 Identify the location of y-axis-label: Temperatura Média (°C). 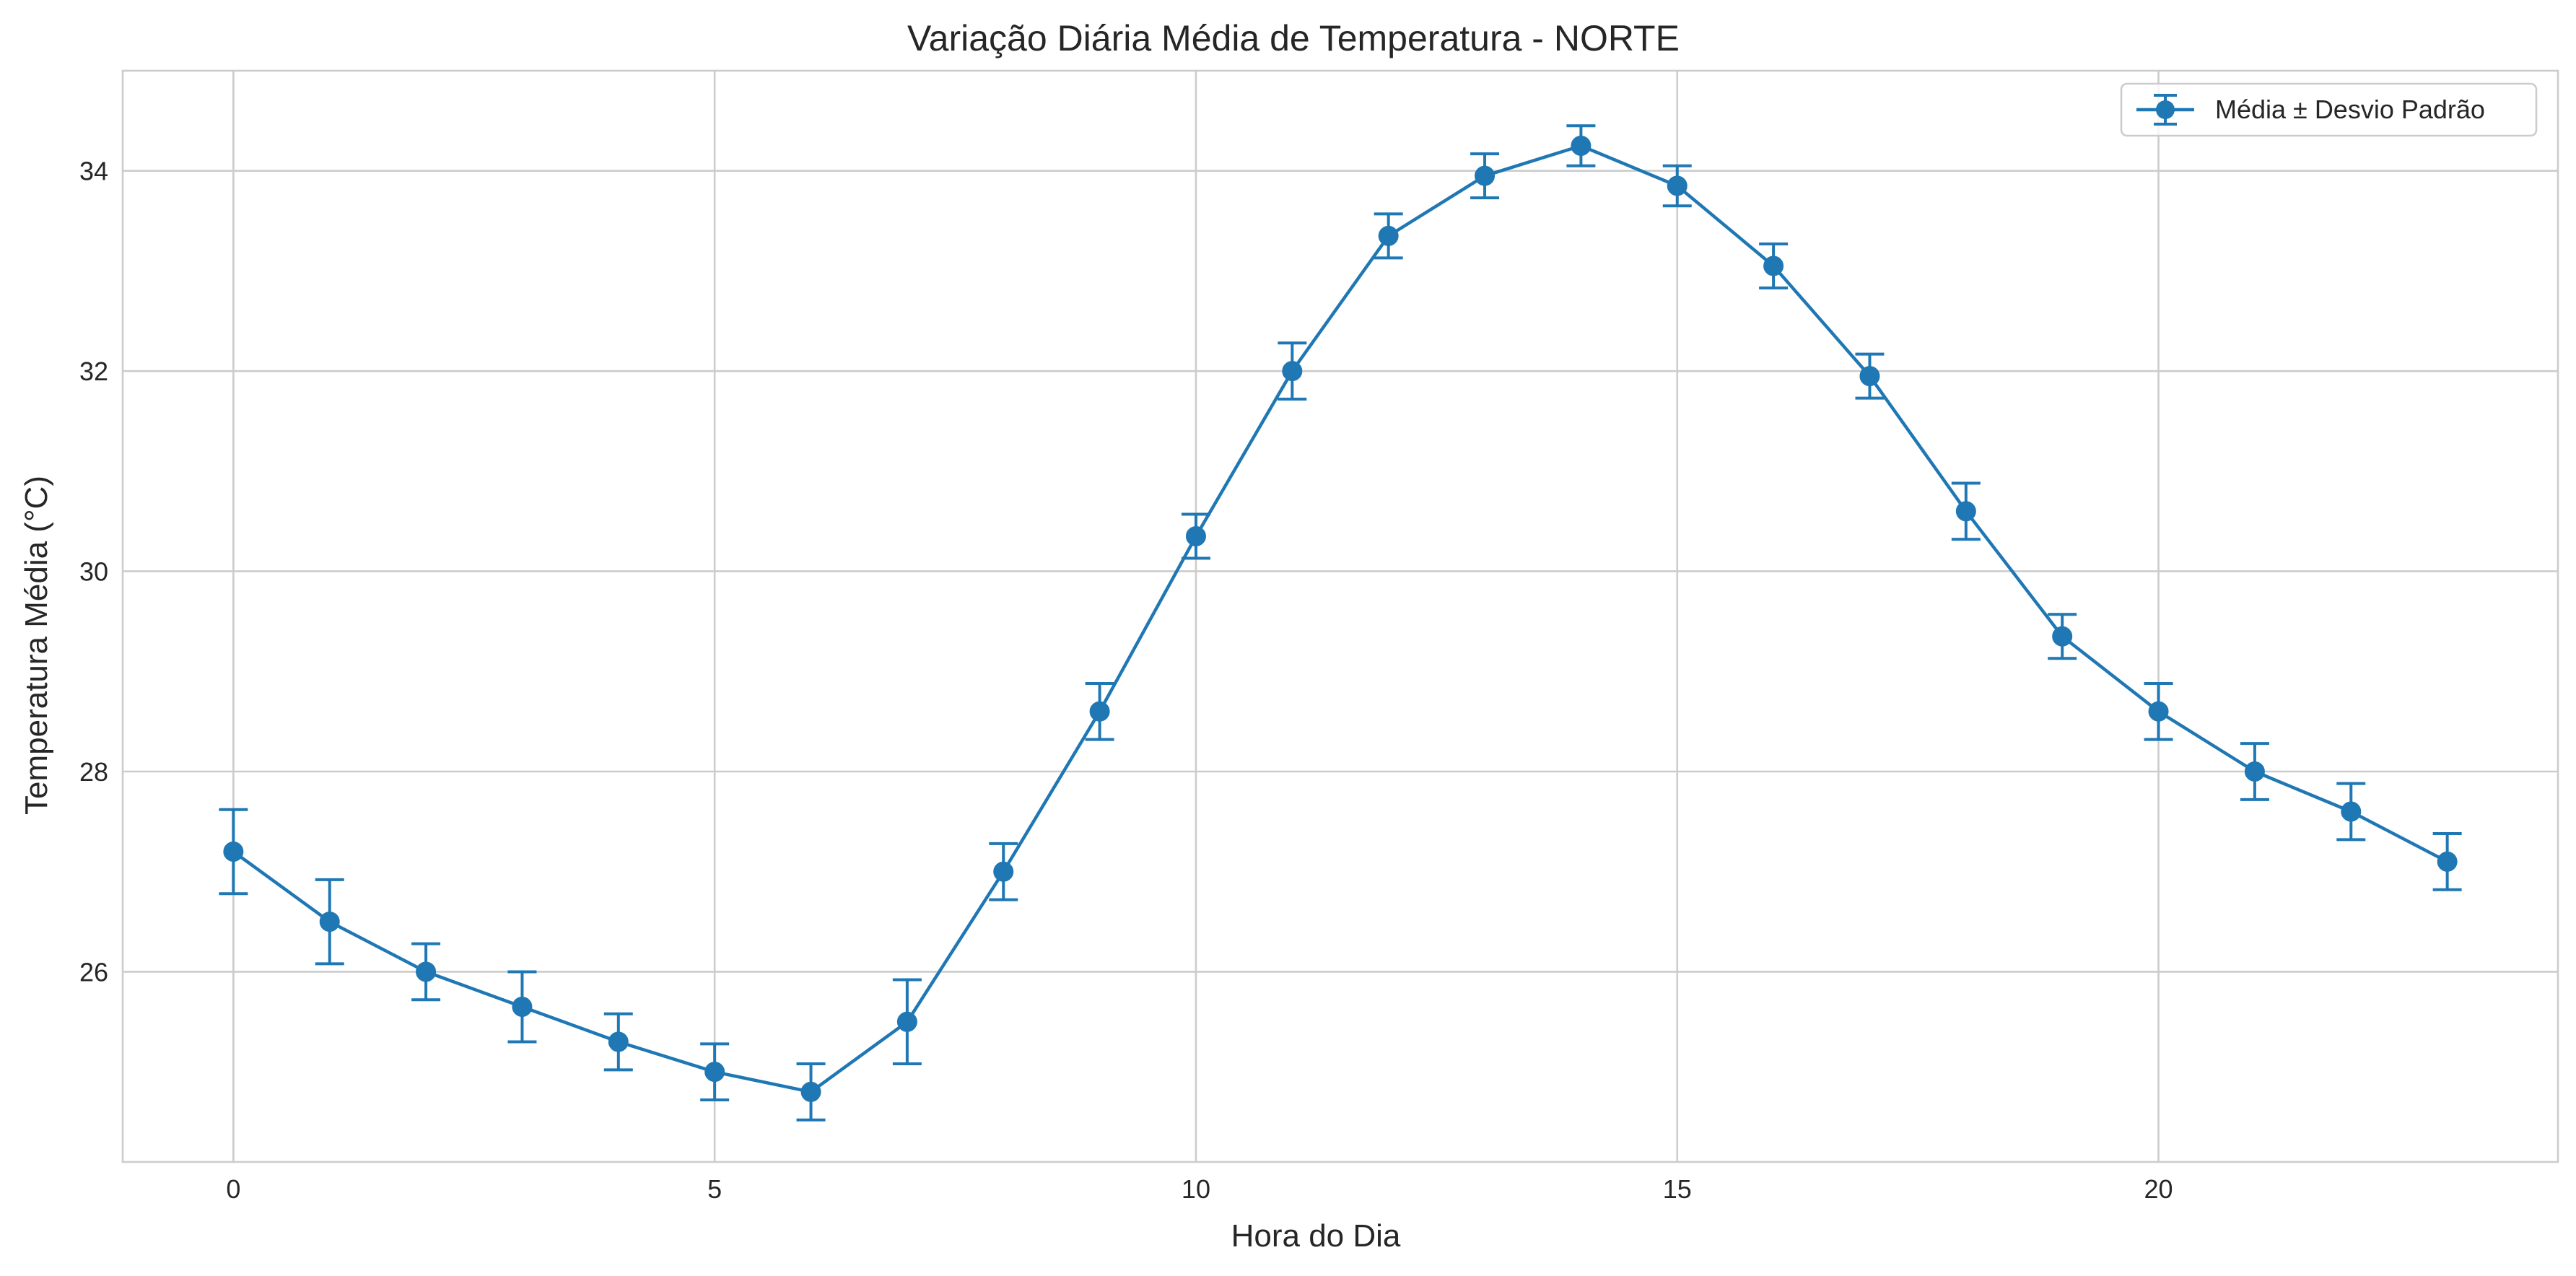
(36, 645).